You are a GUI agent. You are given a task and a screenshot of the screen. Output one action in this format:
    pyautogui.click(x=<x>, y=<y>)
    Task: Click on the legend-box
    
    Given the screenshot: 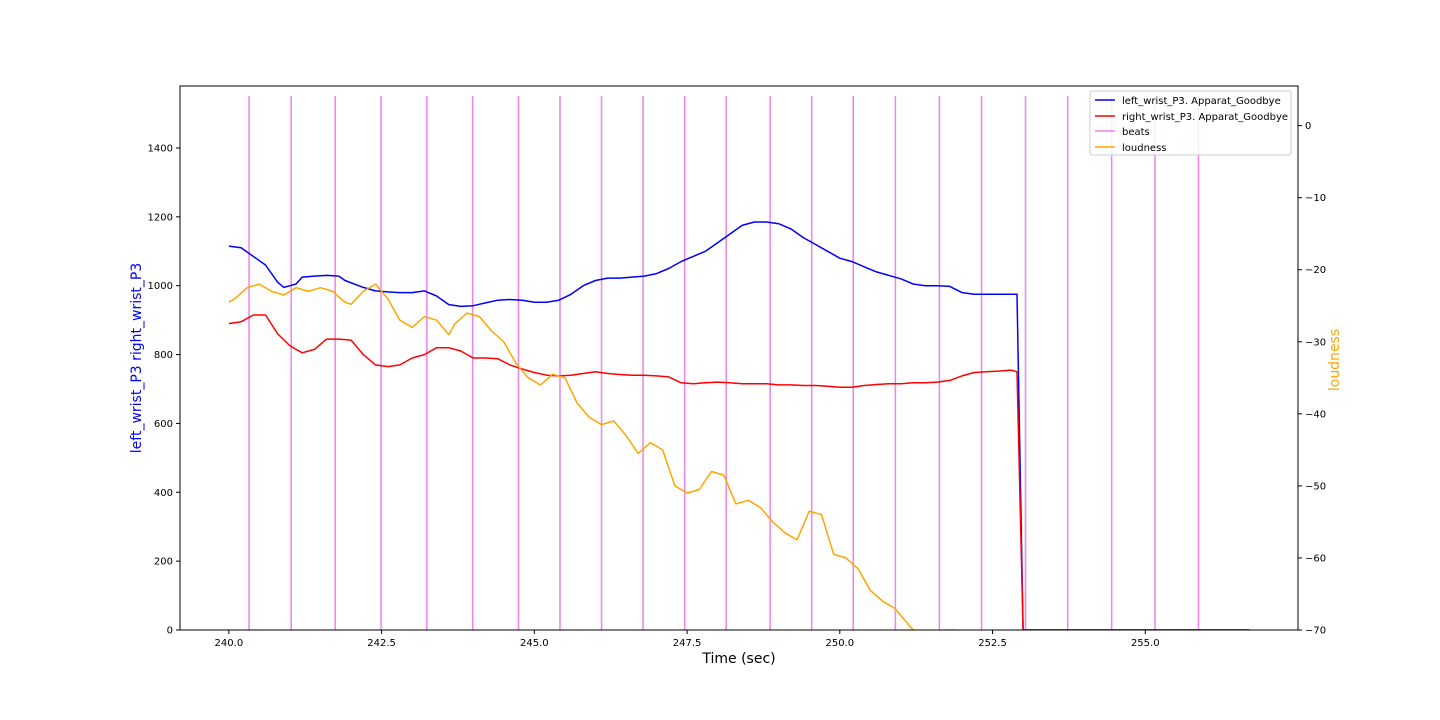 What is the action you would take?
    pyautogui.click(x=1190, y=123)
    